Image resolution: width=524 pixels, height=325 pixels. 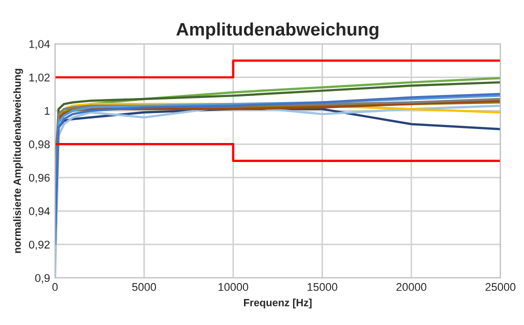 I want to click on x-tick-label: 25000, so click(x=501, y=287).